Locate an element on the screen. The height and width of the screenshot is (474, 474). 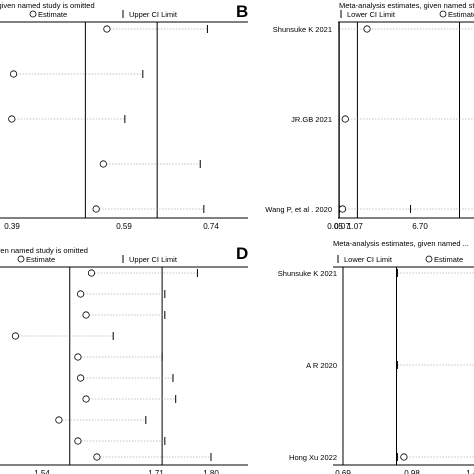
tick-label: 1.80 is located at coordinates (211, 471).